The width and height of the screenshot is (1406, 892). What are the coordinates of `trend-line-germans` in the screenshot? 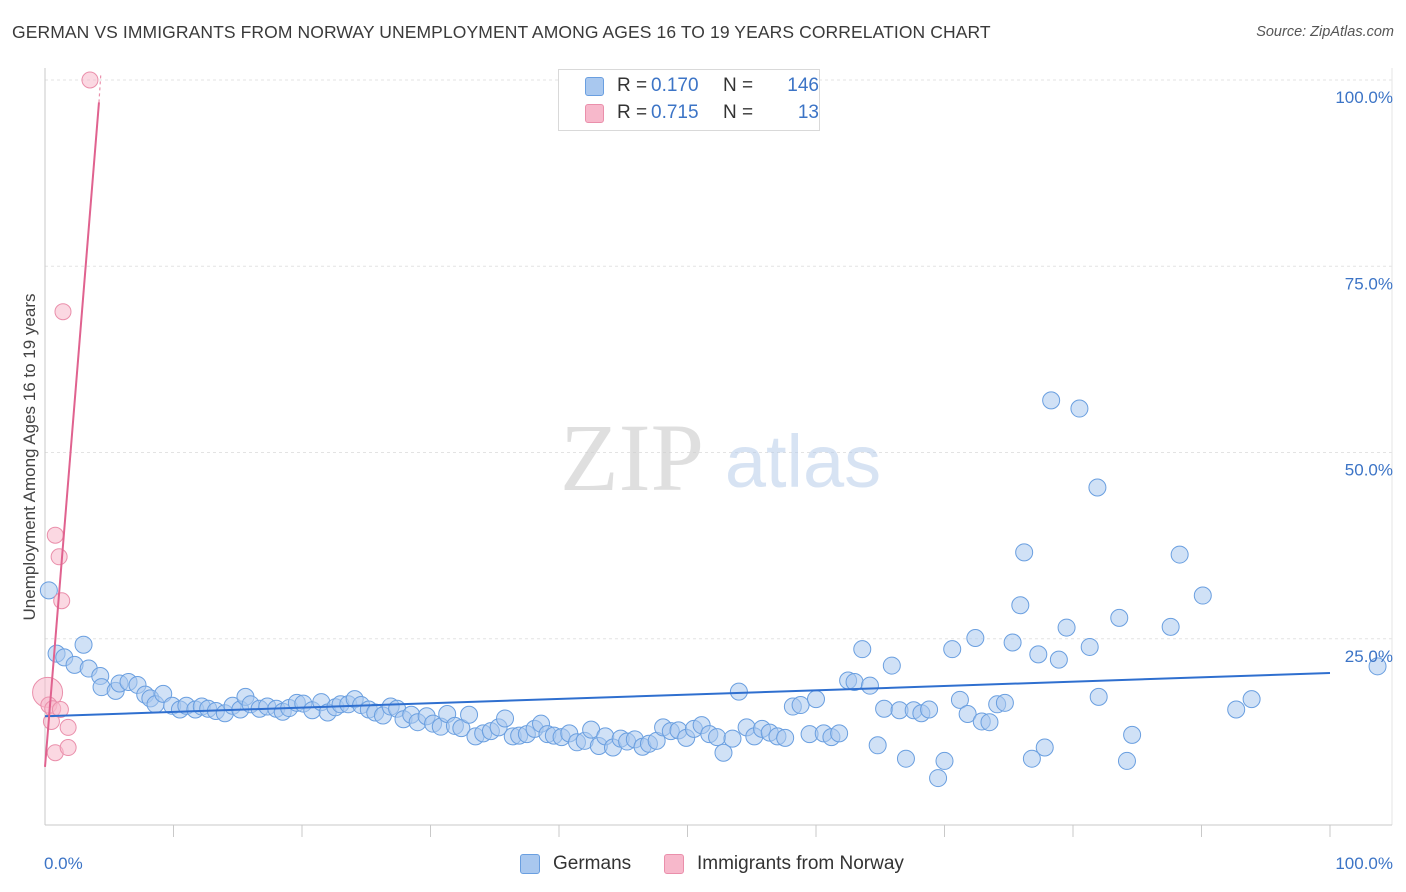 It's located at (687, 695).